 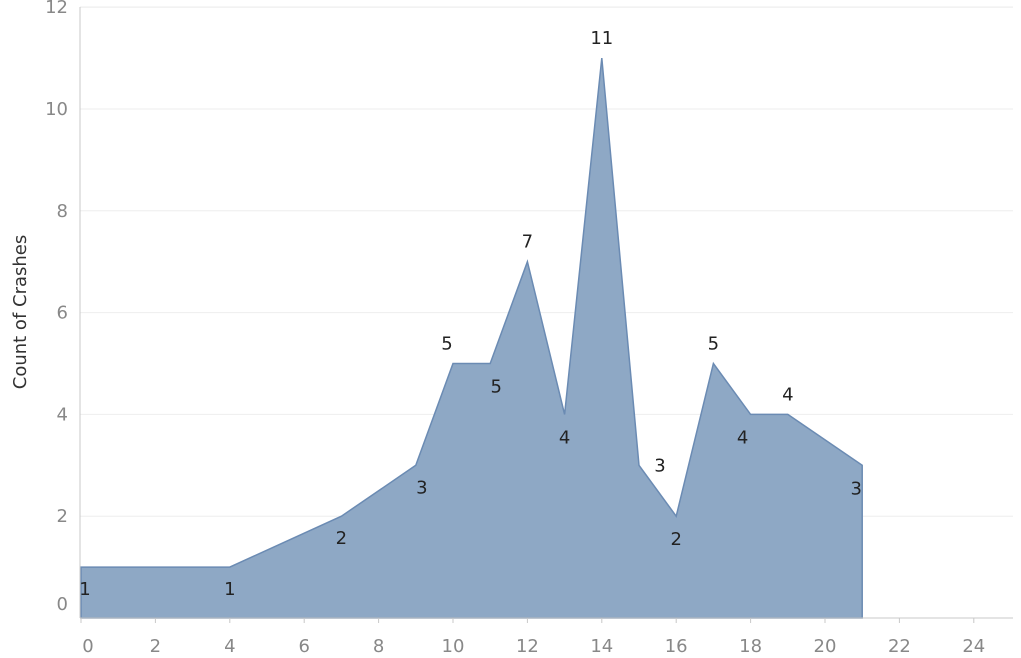 I want to click on y-axis-ticks: 0 2 4 6 8 10 12, so click(x=56, y=307).